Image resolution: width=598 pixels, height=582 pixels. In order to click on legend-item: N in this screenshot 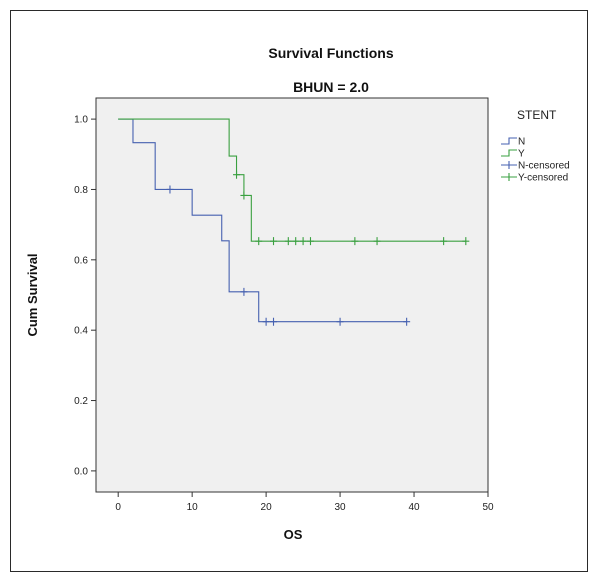, I will do `click(513, 142)`.